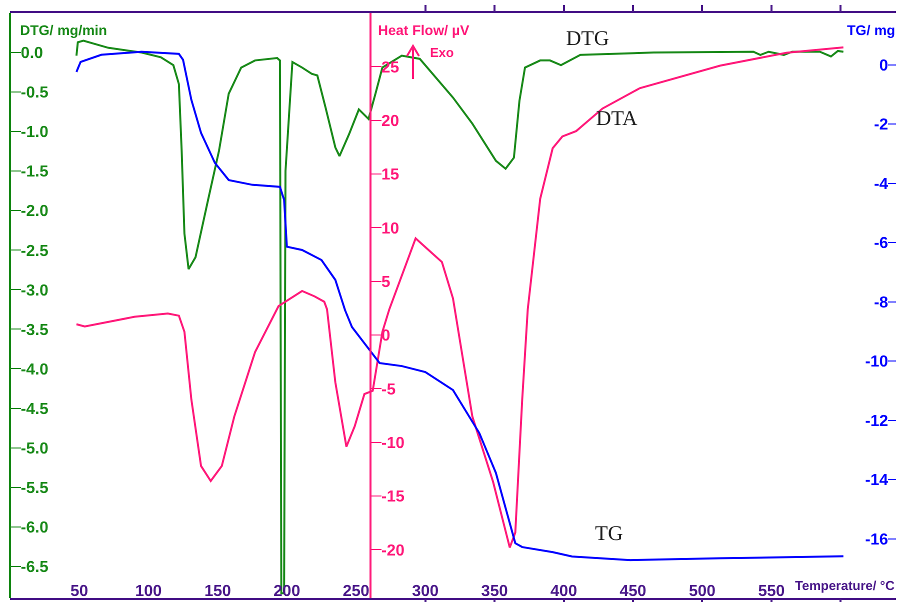 The width and height of the screenshot is (898, 602). I want to click on x-tick-label: 500, so click(702, 591).